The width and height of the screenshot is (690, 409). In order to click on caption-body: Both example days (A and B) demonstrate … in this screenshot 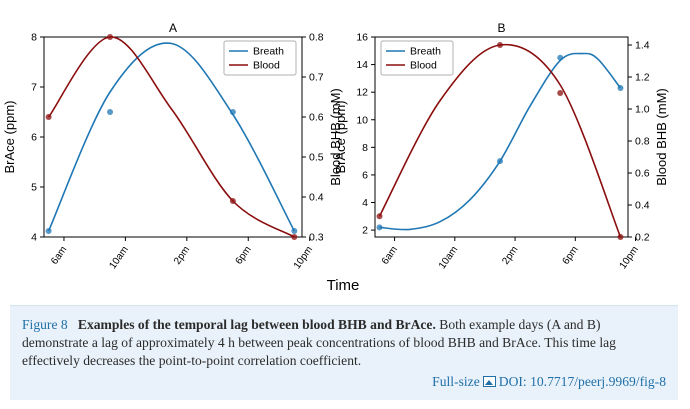, I will do `click(319, 342)`.